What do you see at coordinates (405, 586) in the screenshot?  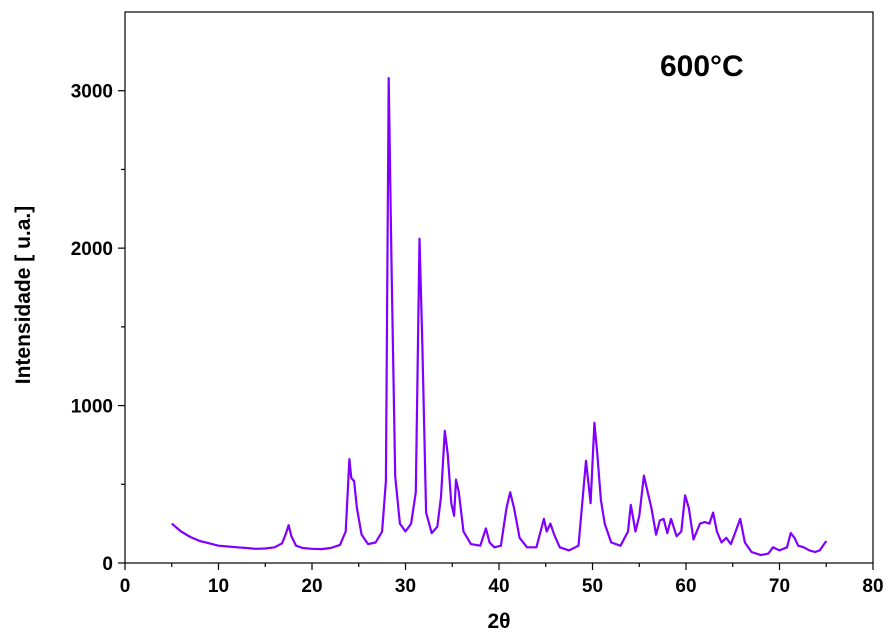 I see `x-tick-label: 30` at bounding box center [405, 586].